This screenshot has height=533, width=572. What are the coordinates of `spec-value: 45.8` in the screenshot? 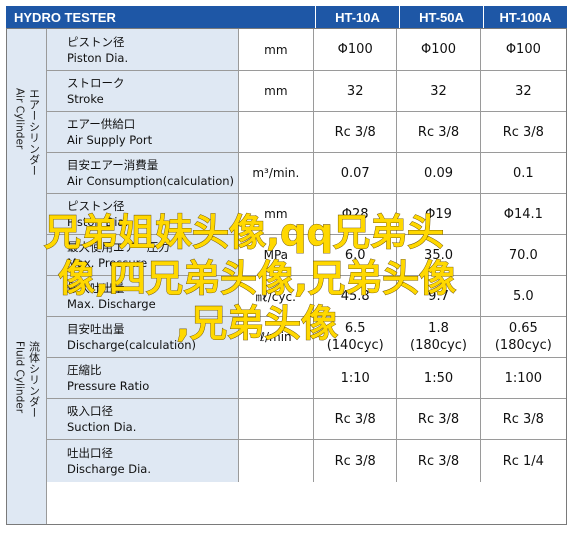 It's located at (355, 296).